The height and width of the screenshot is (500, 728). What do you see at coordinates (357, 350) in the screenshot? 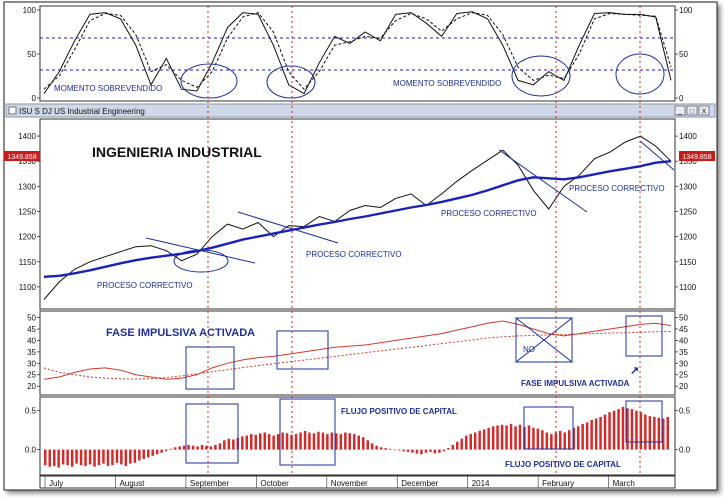
I see `impulse-series-line` at bounding box center [357, 350].